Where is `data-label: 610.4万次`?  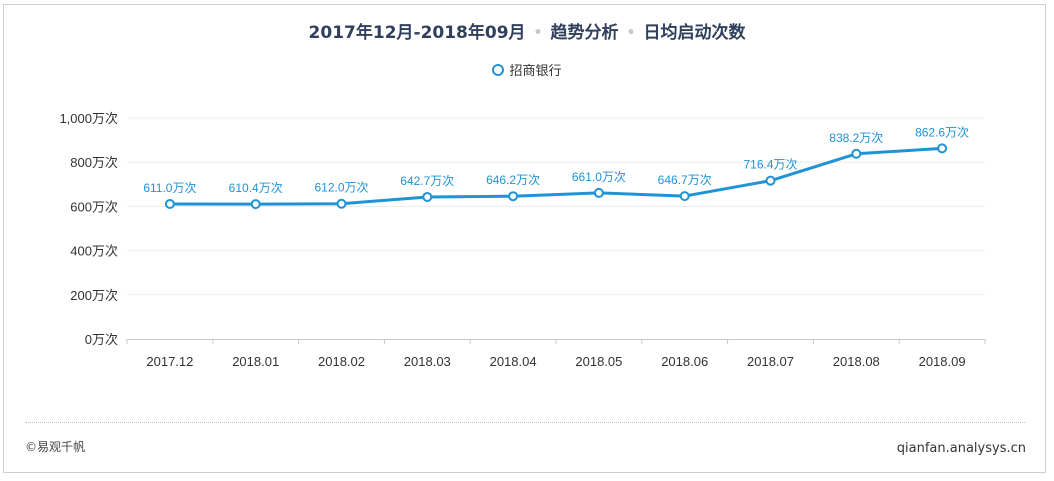 data-label: 610.4万次 is located at coordinates (256, 188).